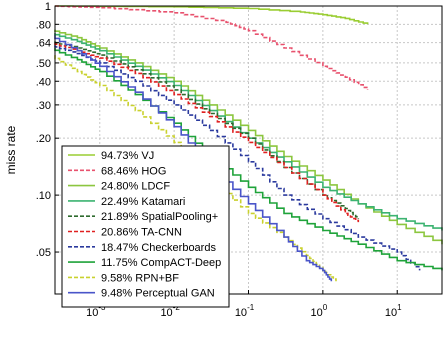 This screenshot has width=443, height=338. What do you see at coordinates (161, 263) in the screenshot?
I see `legend-label: 11.75% CompACT-Deep` at bounding box center [161, 263].